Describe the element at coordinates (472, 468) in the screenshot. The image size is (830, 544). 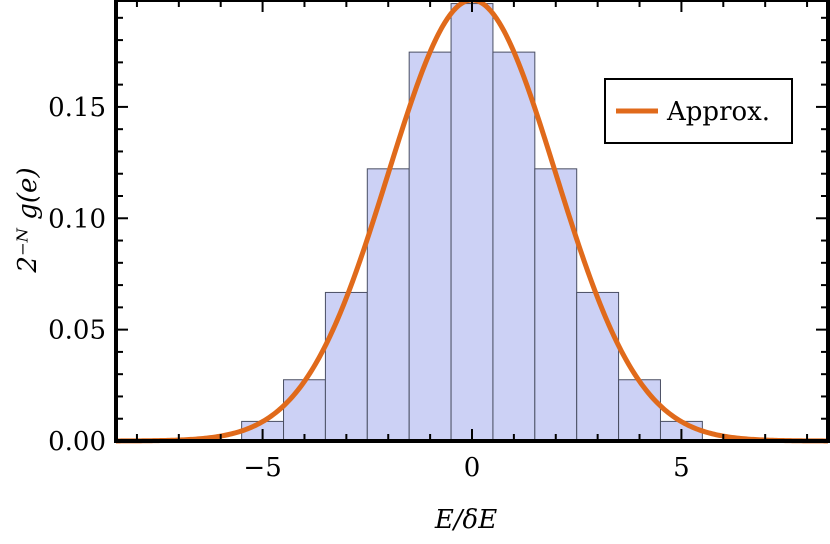
I see `x-tick-label: 0` at that location.